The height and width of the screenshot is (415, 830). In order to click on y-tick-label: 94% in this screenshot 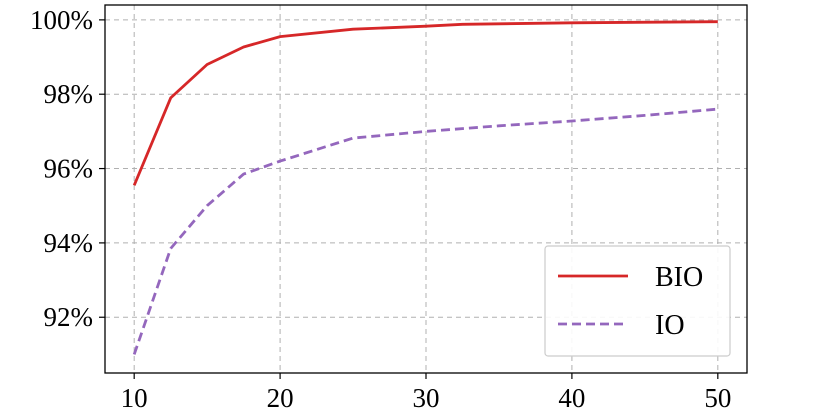, I will do `click(69, 243)`.